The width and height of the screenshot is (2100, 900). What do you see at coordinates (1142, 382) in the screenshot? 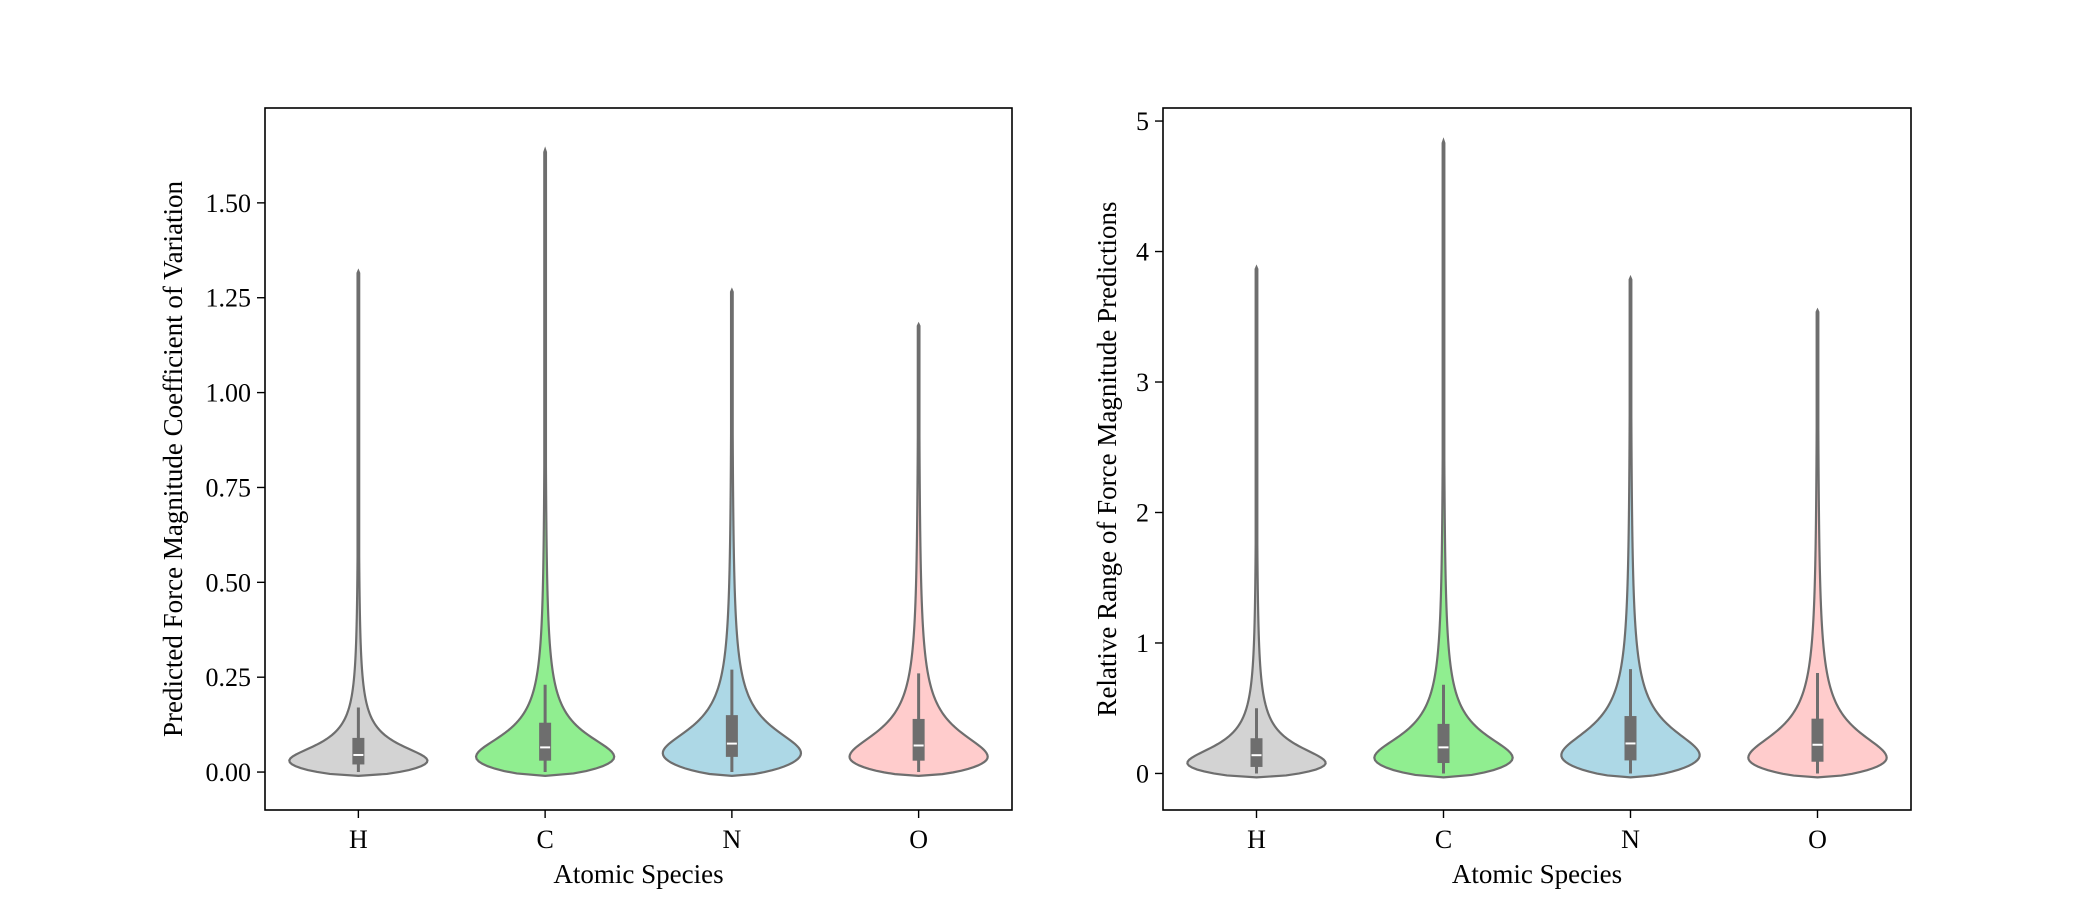
I see `right-ytick-label: 3` at bounding box center [1142, 382].